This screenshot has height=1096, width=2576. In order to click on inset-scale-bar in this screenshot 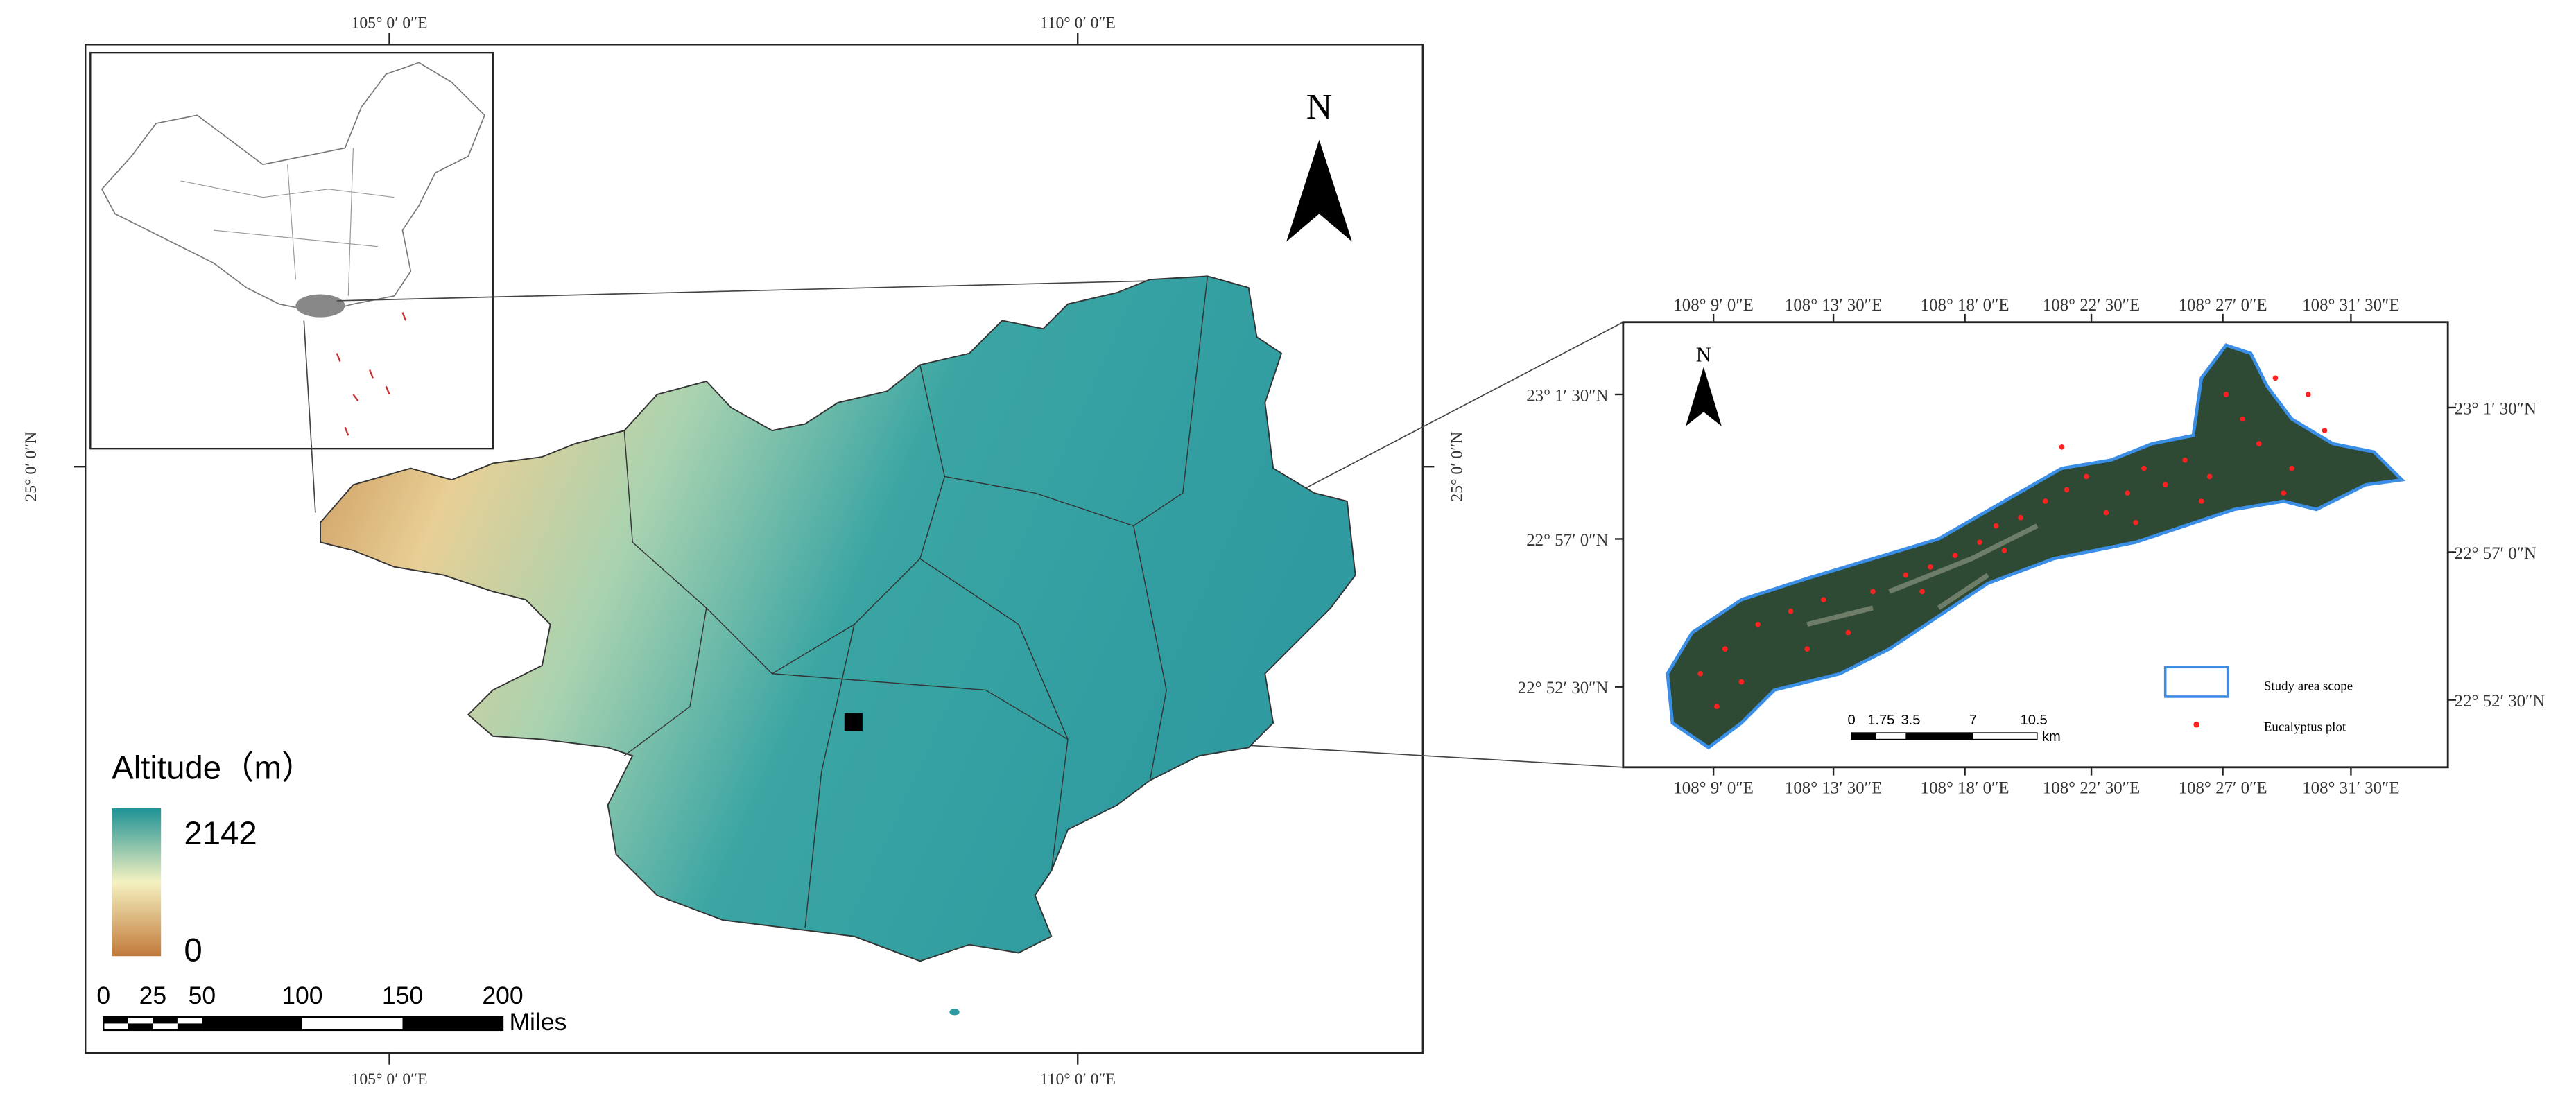, I will do `click(1944, 736)`.